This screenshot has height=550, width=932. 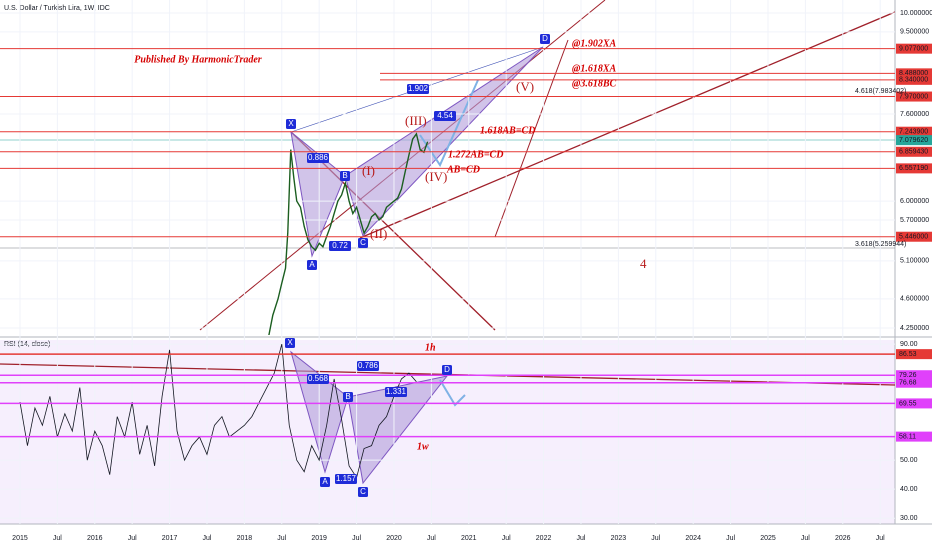 I want to click on annotation: 1h, so click(x=430, y=347).